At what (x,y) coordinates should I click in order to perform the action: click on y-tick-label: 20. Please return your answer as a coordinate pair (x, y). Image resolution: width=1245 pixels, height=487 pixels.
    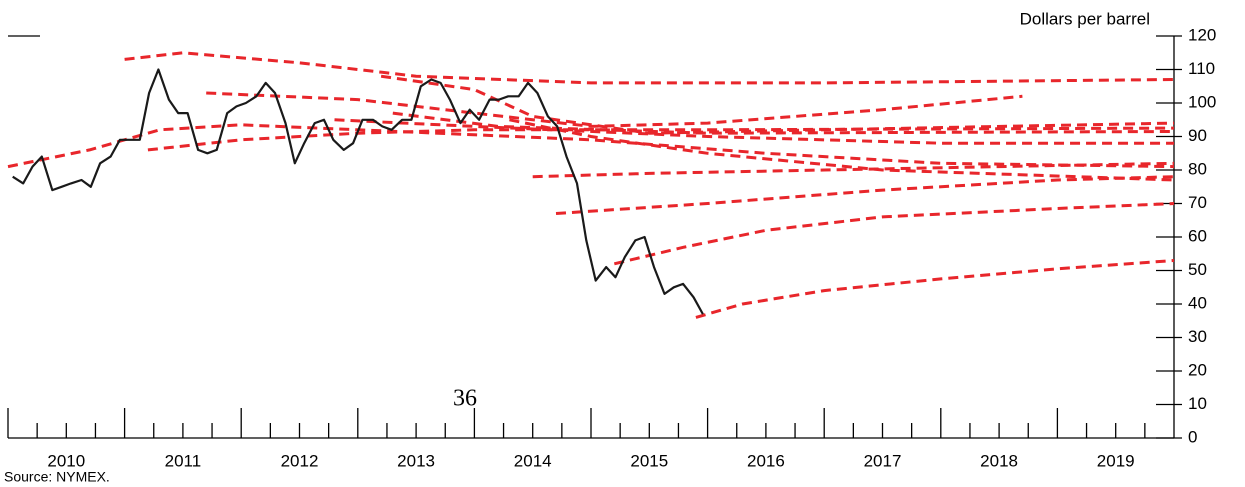
    Looking at the image, I should click on (1197, 369).